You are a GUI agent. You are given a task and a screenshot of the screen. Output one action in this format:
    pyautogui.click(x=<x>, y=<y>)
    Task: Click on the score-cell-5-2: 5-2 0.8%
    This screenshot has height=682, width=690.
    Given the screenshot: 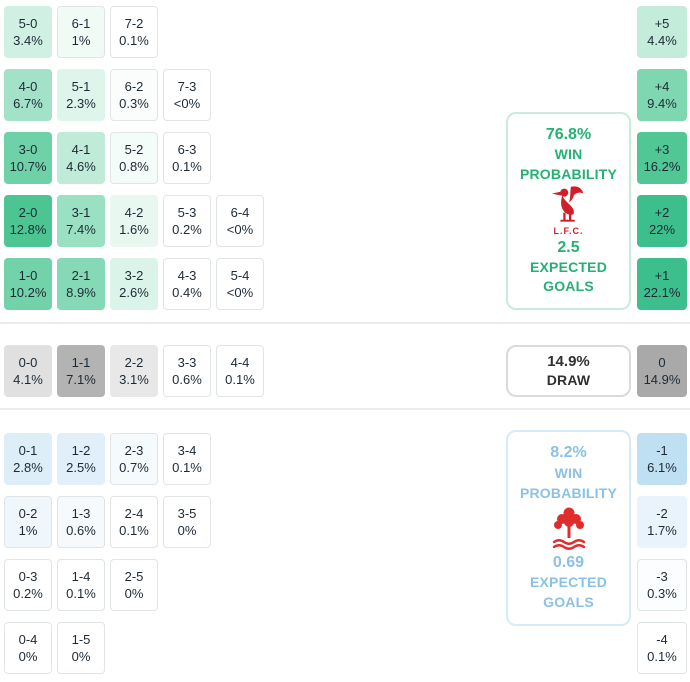 What is the action you would take?
    pyautogui.click(x=134, y=158)
    